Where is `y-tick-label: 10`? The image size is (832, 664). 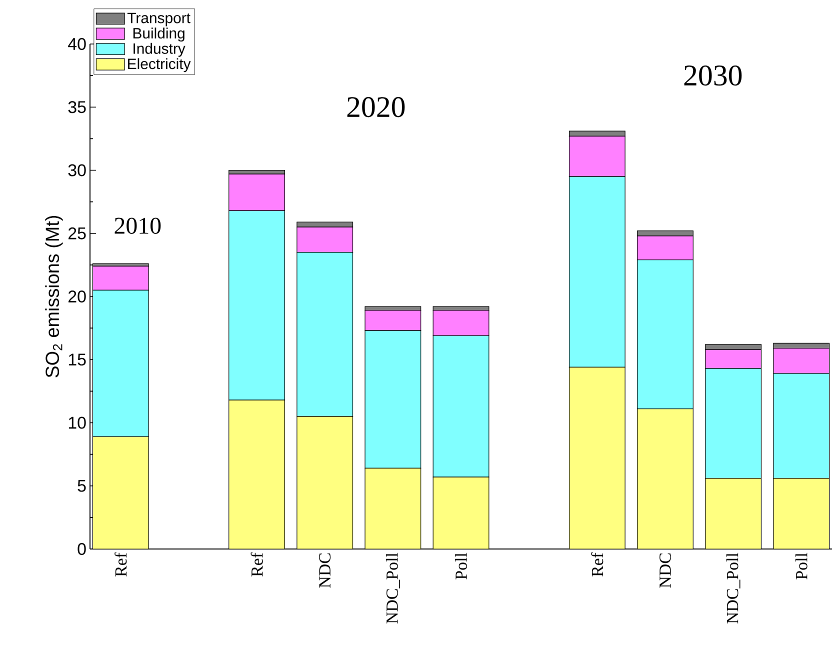 y-tick-label: 10 is located at coordinates (77, 422).